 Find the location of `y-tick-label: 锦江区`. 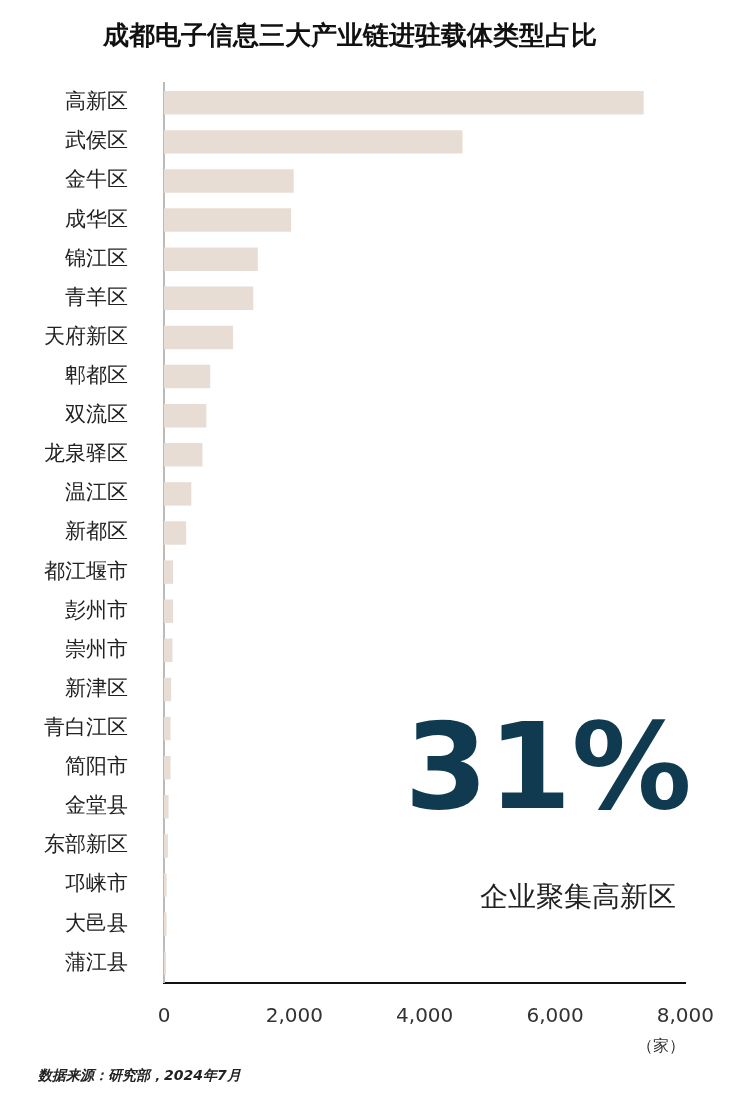

y-tick-label: 锦江区 is located at coordinates (96, 257).